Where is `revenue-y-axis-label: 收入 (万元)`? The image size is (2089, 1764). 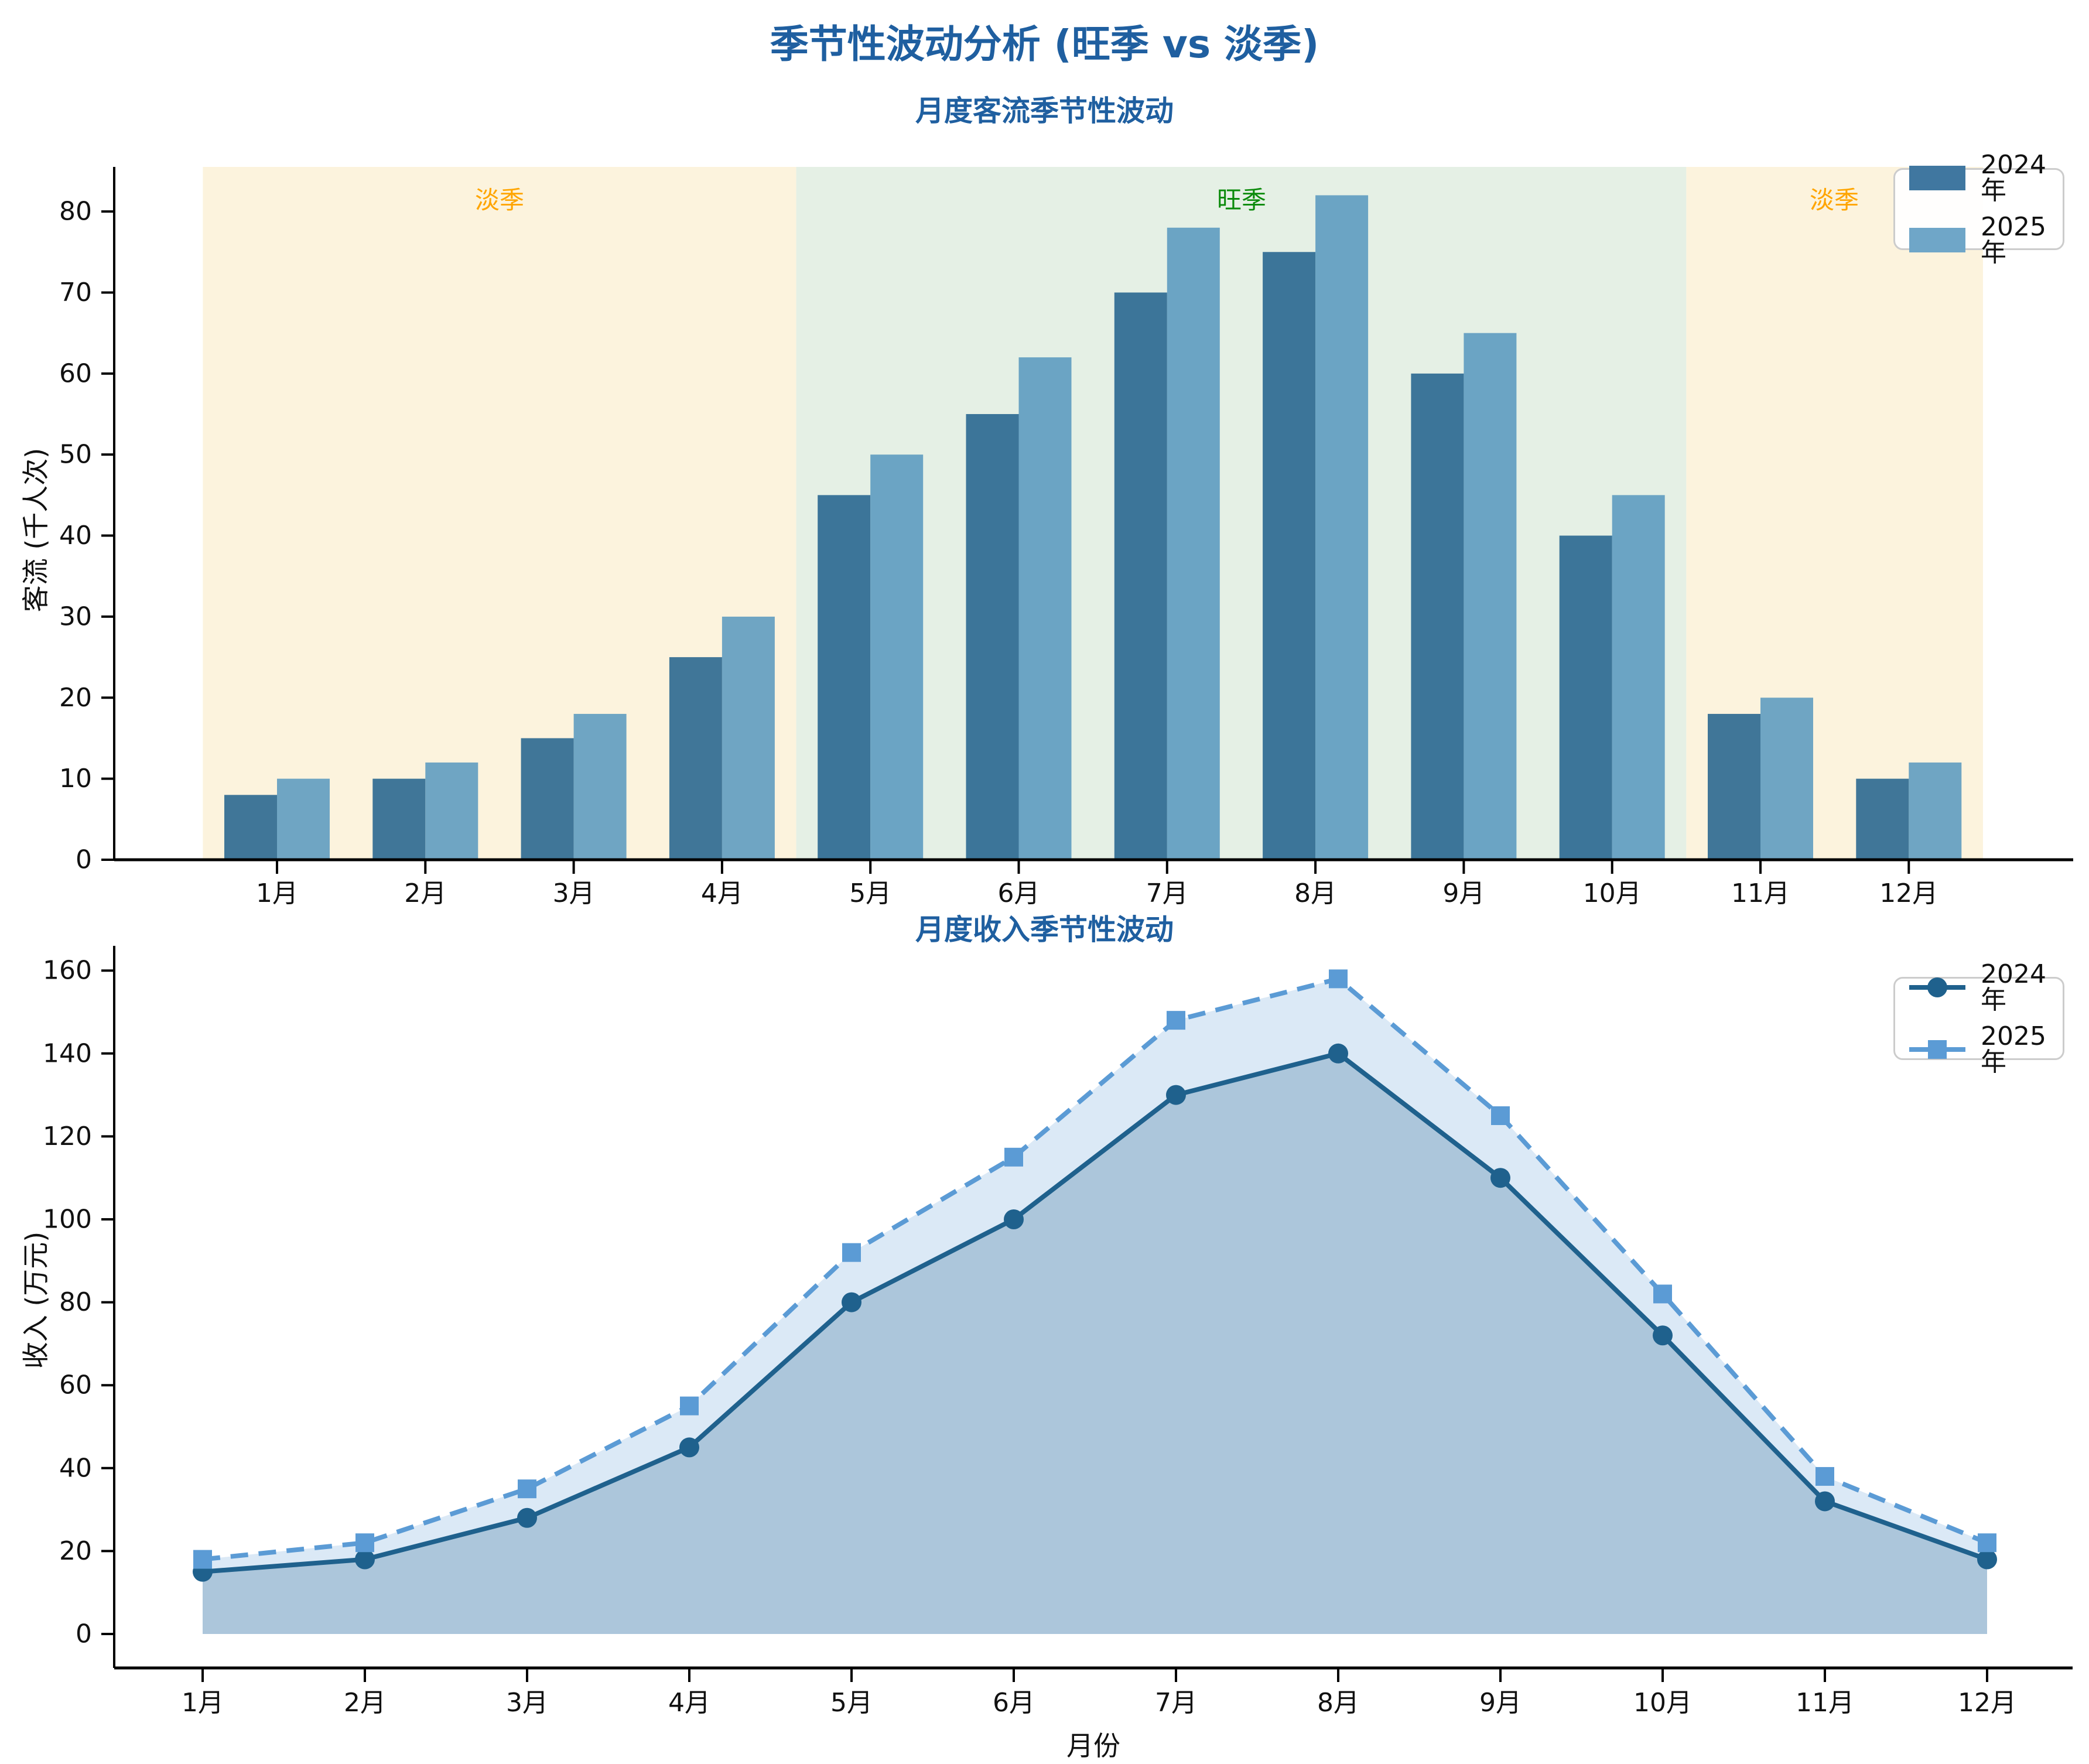 revenue-y-axis-label: 收入 (万元) is located at coordinates (36, 1300).